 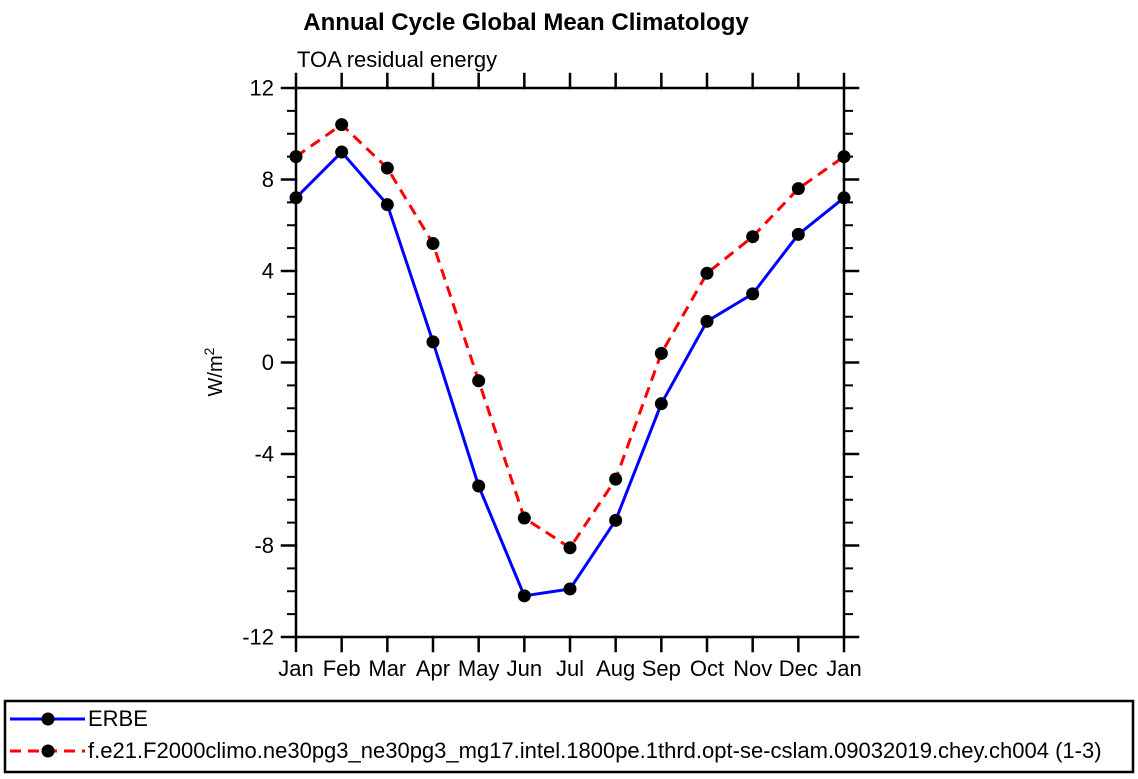 What do you see at coordinates (268, 179) in the screenshot?
I see `y-tick-label: 8` at bounding box center [268, 179].